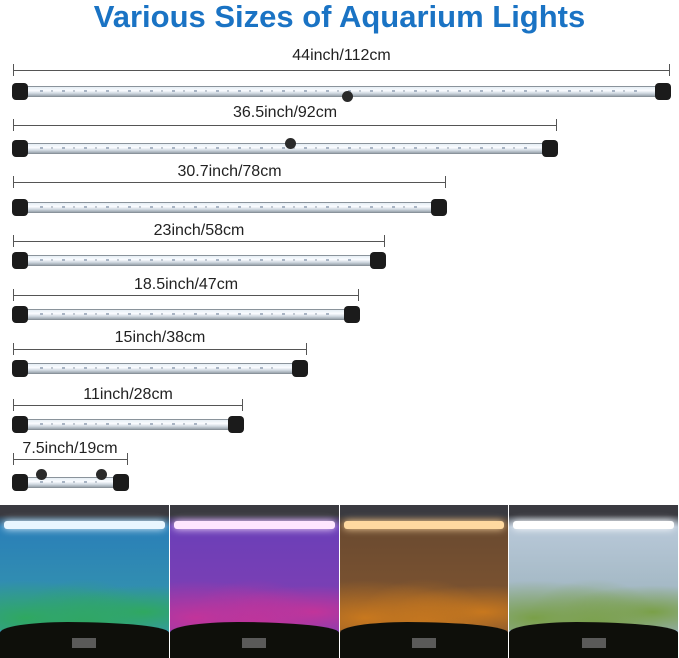 This screenshot has height=658, width=679. Describe the element at coordinates (186, 284) in the screenshot. I see `size-label: 18.5inch/47cm` at that location.